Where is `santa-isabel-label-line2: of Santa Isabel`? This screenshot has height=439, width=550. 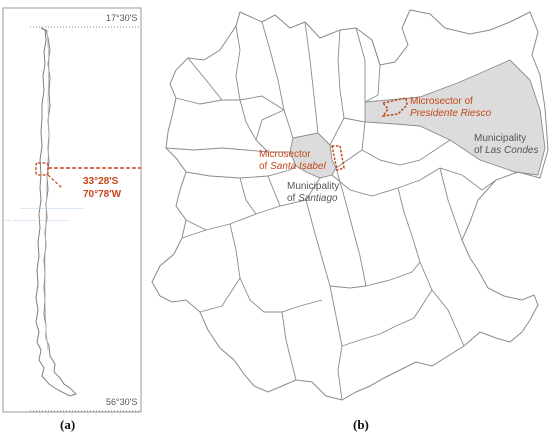 santa-isabel-label-line2: of Santa Isabel is located at coordinates (292, 166).